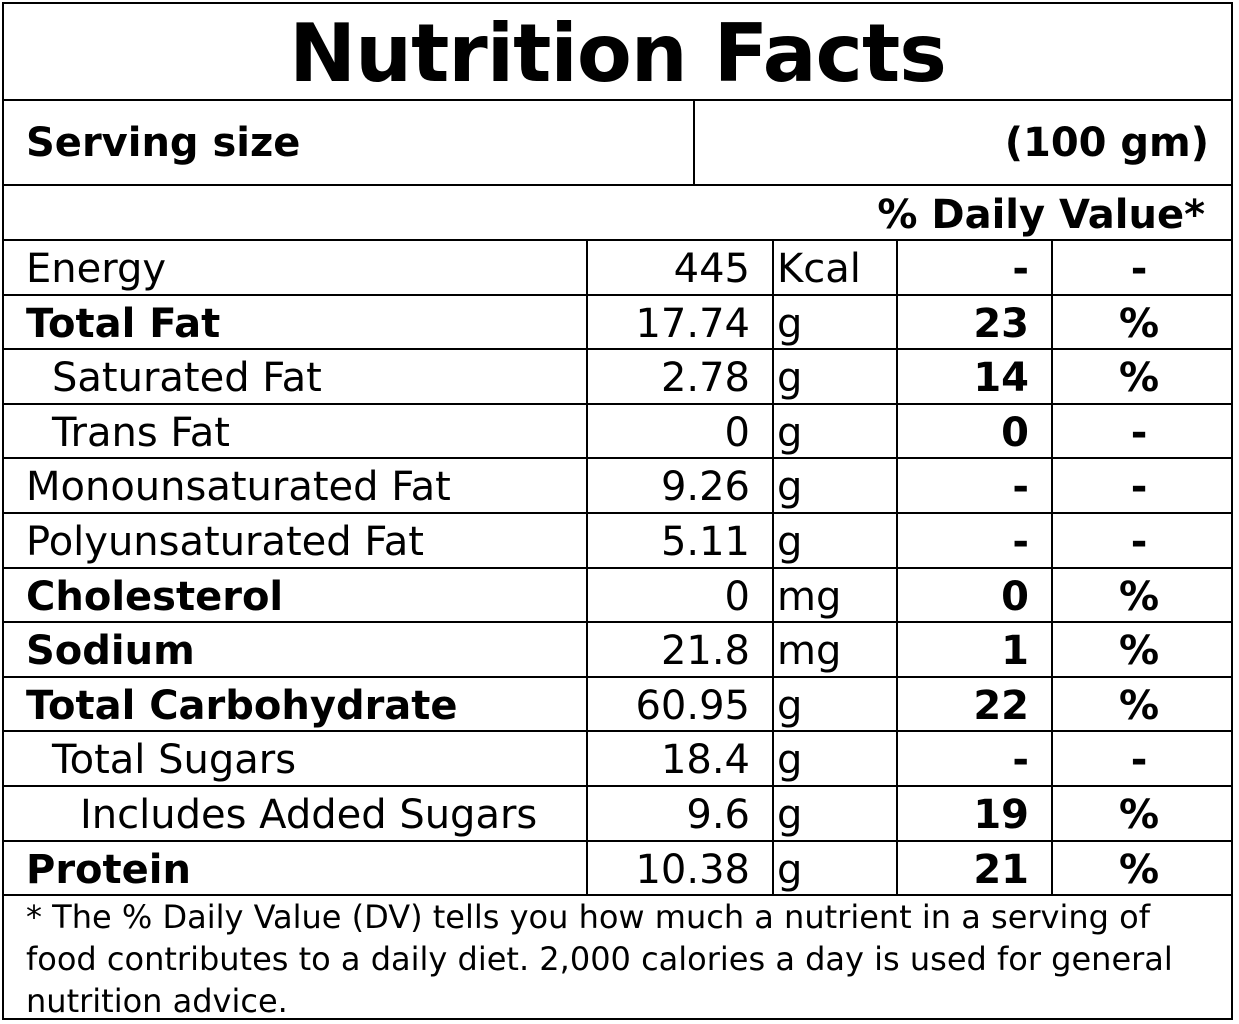 Image resolution: width=1239 pixels, height=1024 pixels. I want to click on nutrient-daily-value: 21, so click(973, 868).